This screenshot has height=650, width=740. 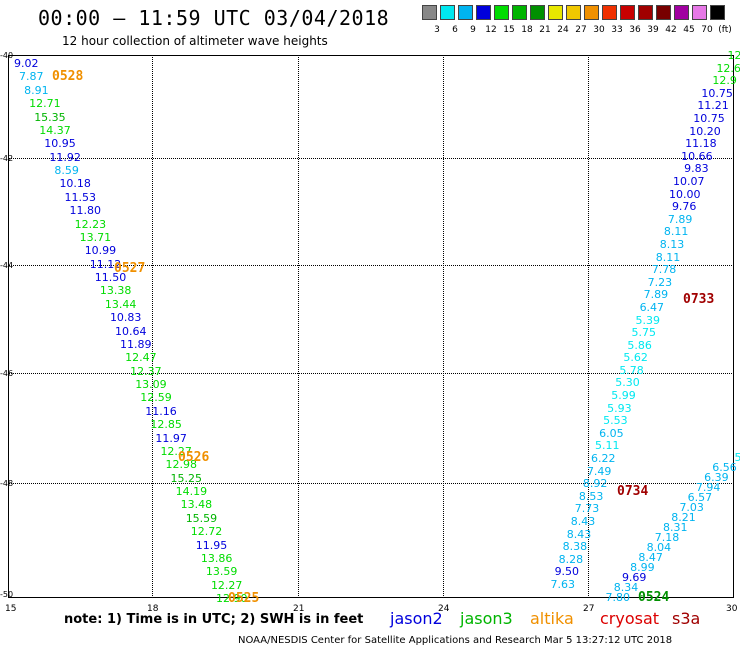 I want to click on wave-height-value: 5.11, so click(x=607, y=446).